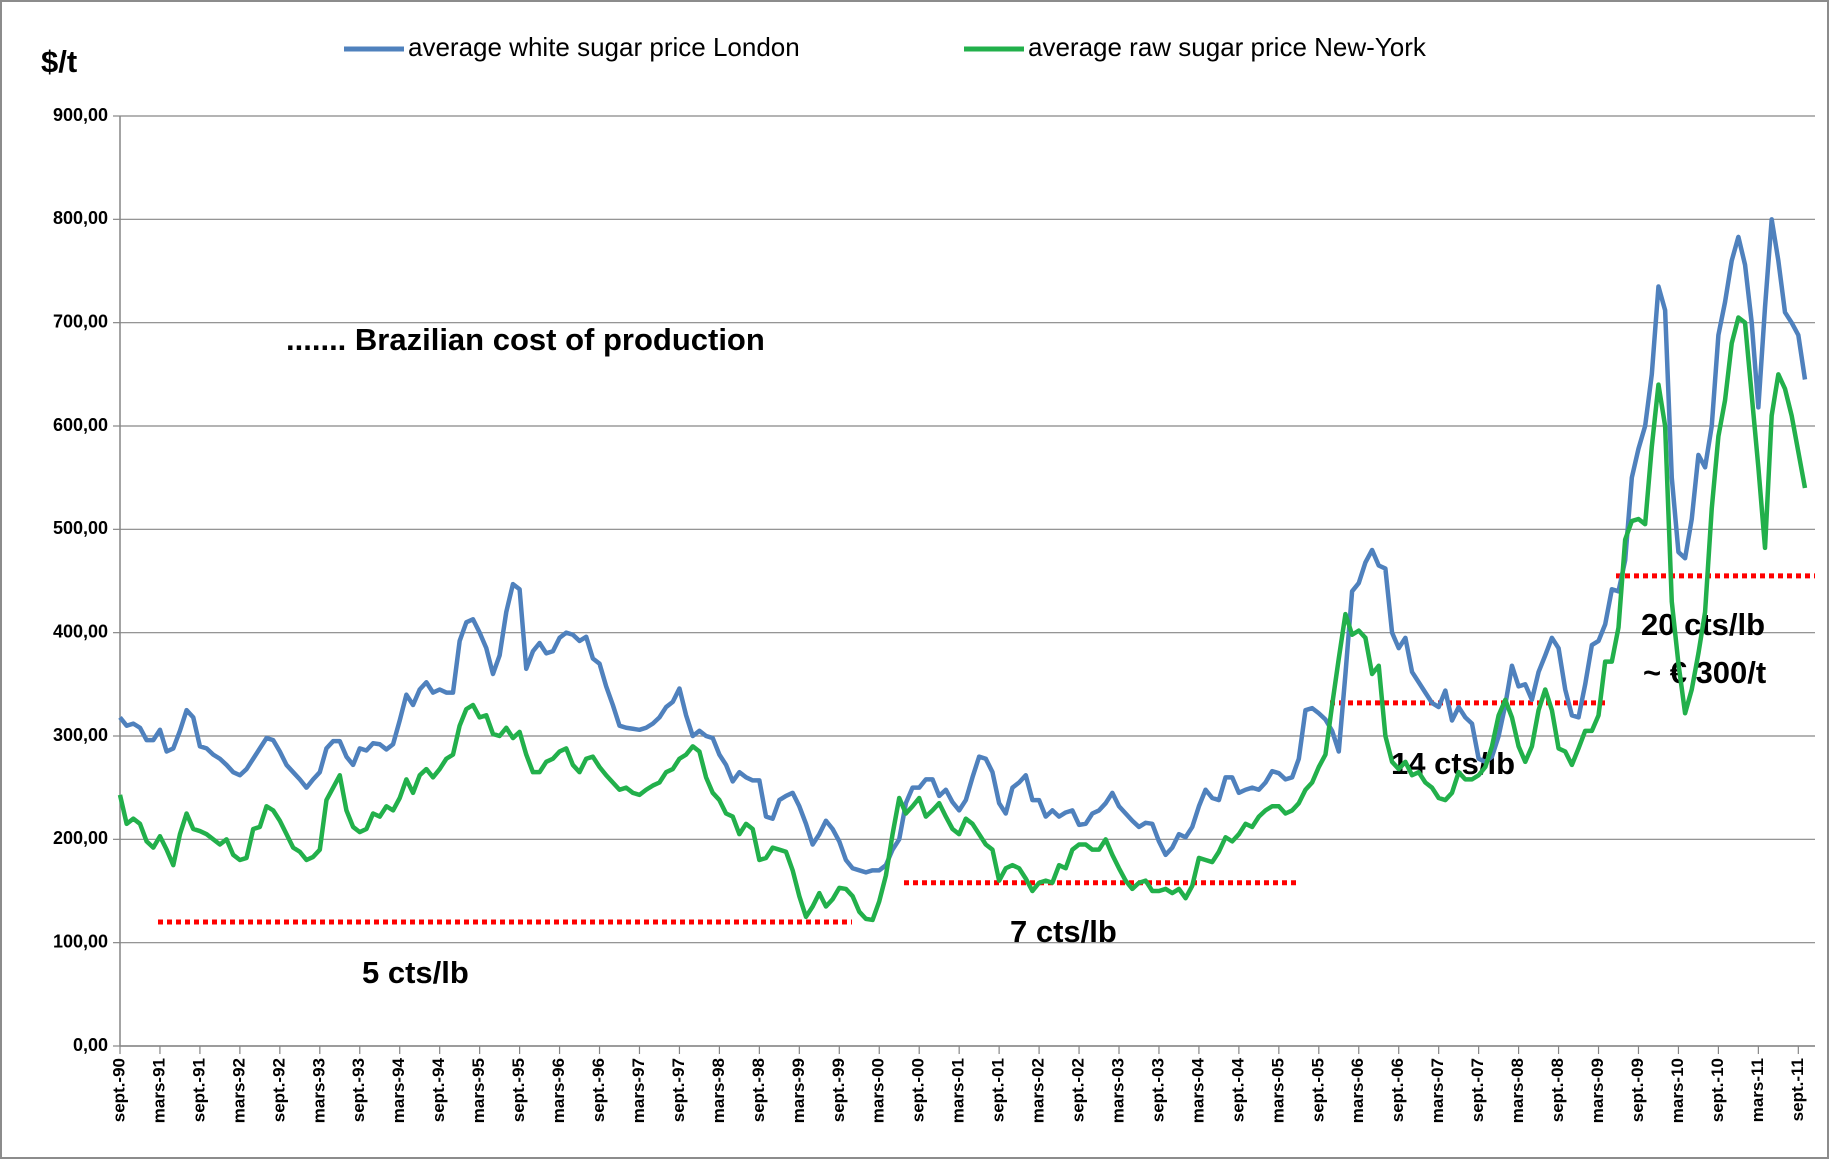  What do you see at coordinates (1157, 1090) in the screenshot?
I see `x-tick-label: sept.-03` at bounding box center [1157, 1090].